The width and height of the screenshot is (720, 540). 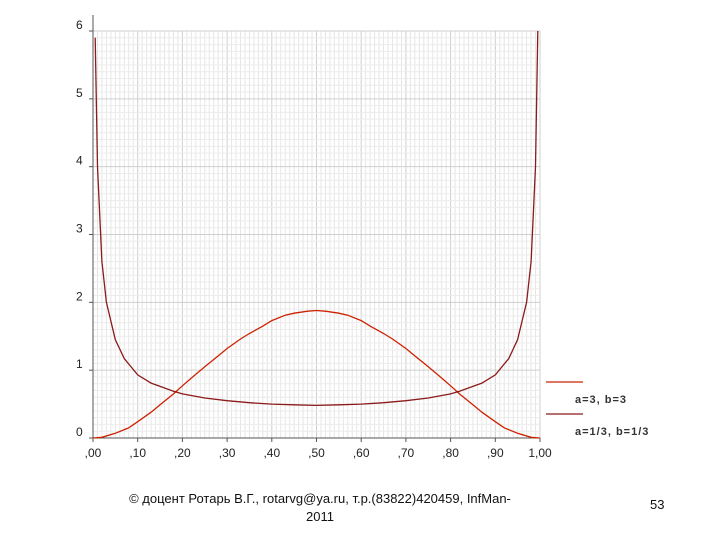 I want to click on x-axis-ticks: ,00 ,10 ,20 ,30 ,40 ,50 ,60 ,70 ,80 ,90 1,00, so click(x=318, y=449).